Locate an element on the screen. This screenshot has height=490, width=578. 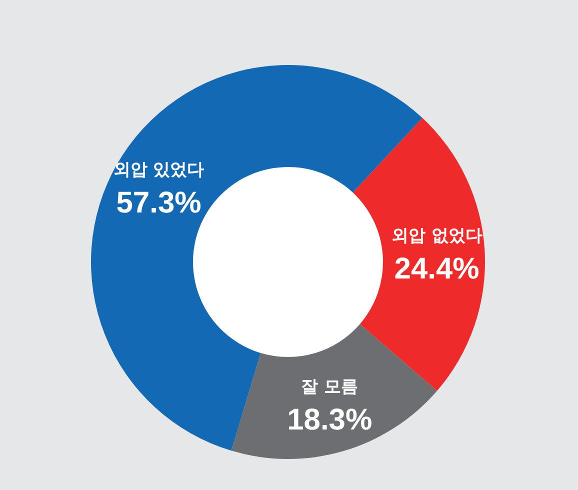
data-label: 24.4% is located at coordinates (437, 269).